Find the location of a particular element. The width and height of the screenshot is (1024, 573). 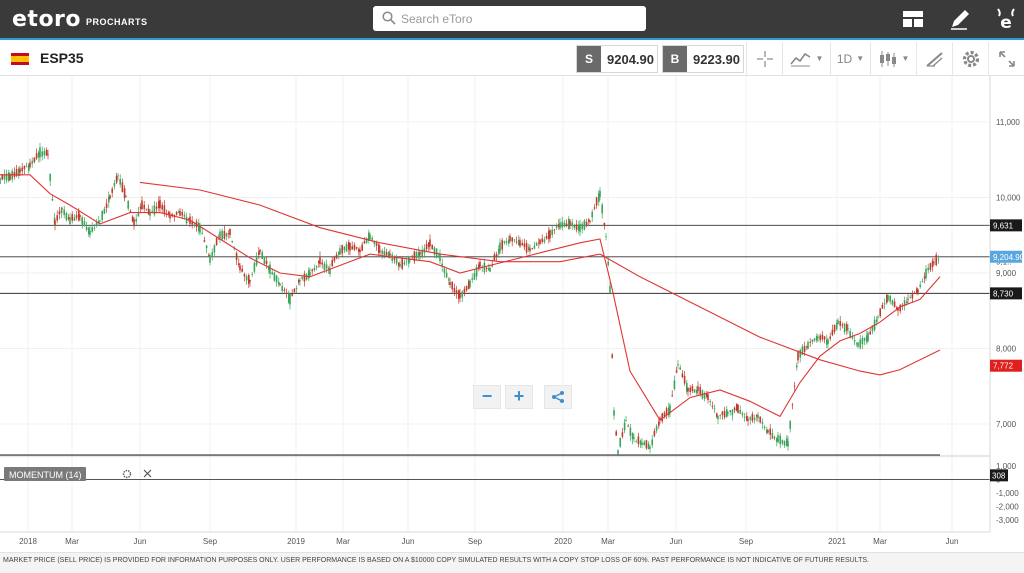

settings-gear-small-icon is located at coordinates (127, 474).